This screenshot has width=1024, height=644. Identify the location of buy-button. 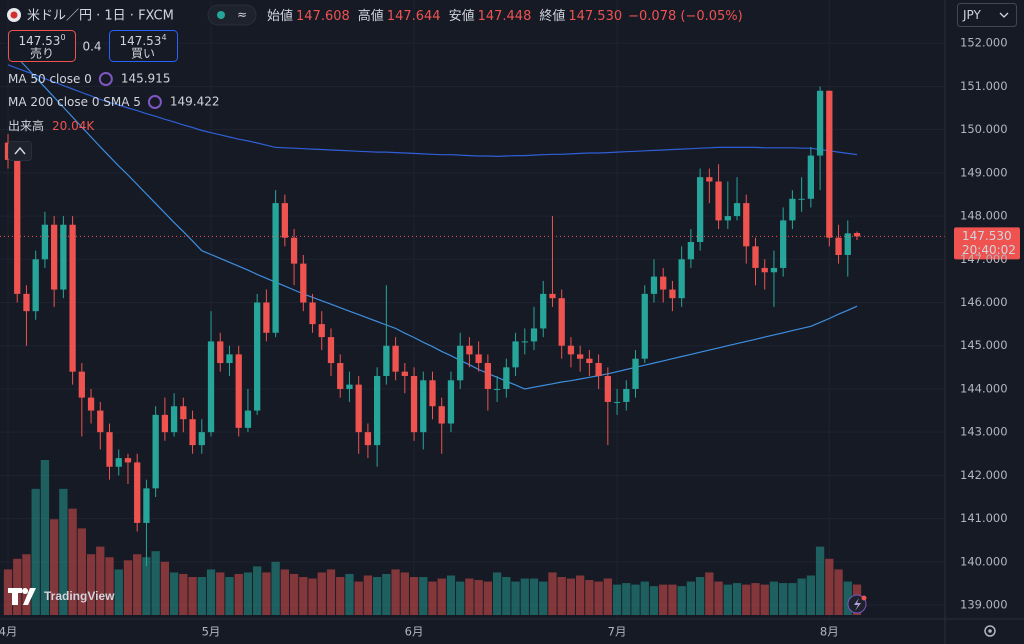
(143, 46).